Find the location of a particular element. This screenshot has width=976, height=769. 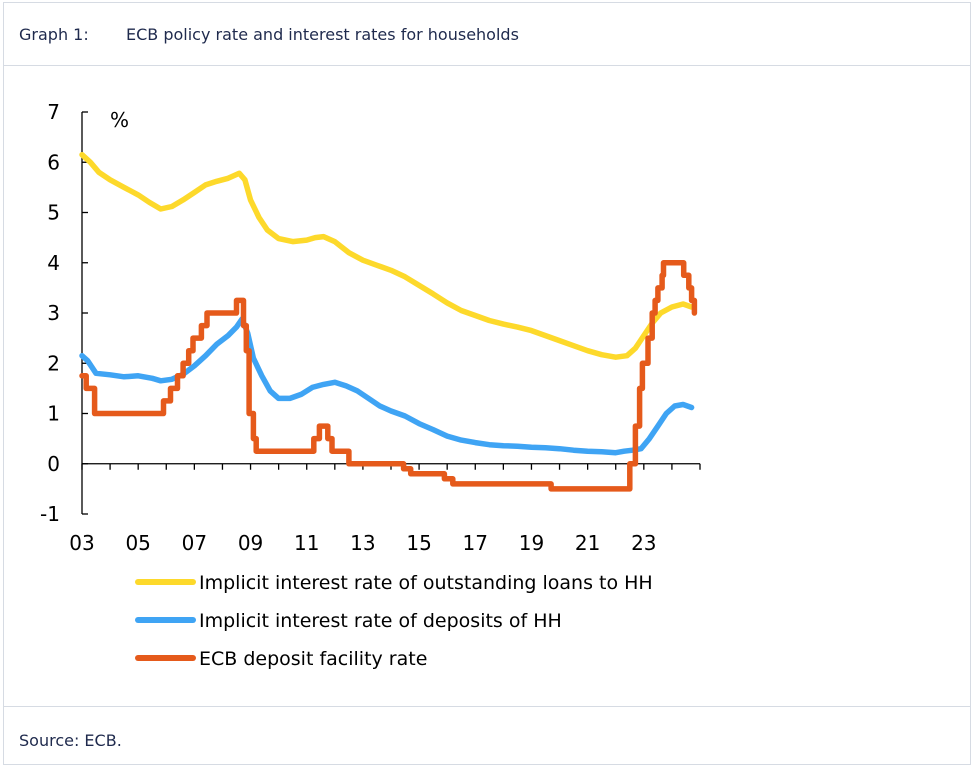

y-tick-label: 6 is located at coordinates (53, 162).